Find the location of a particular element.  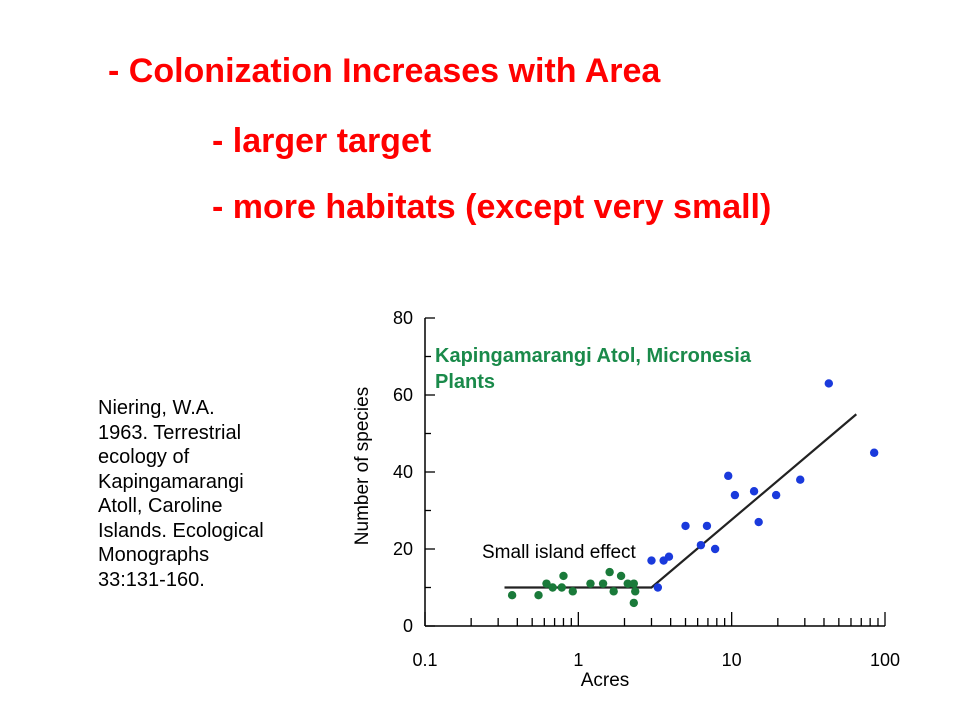

x-axis-title: Acres is located at coordinates (605, 680).